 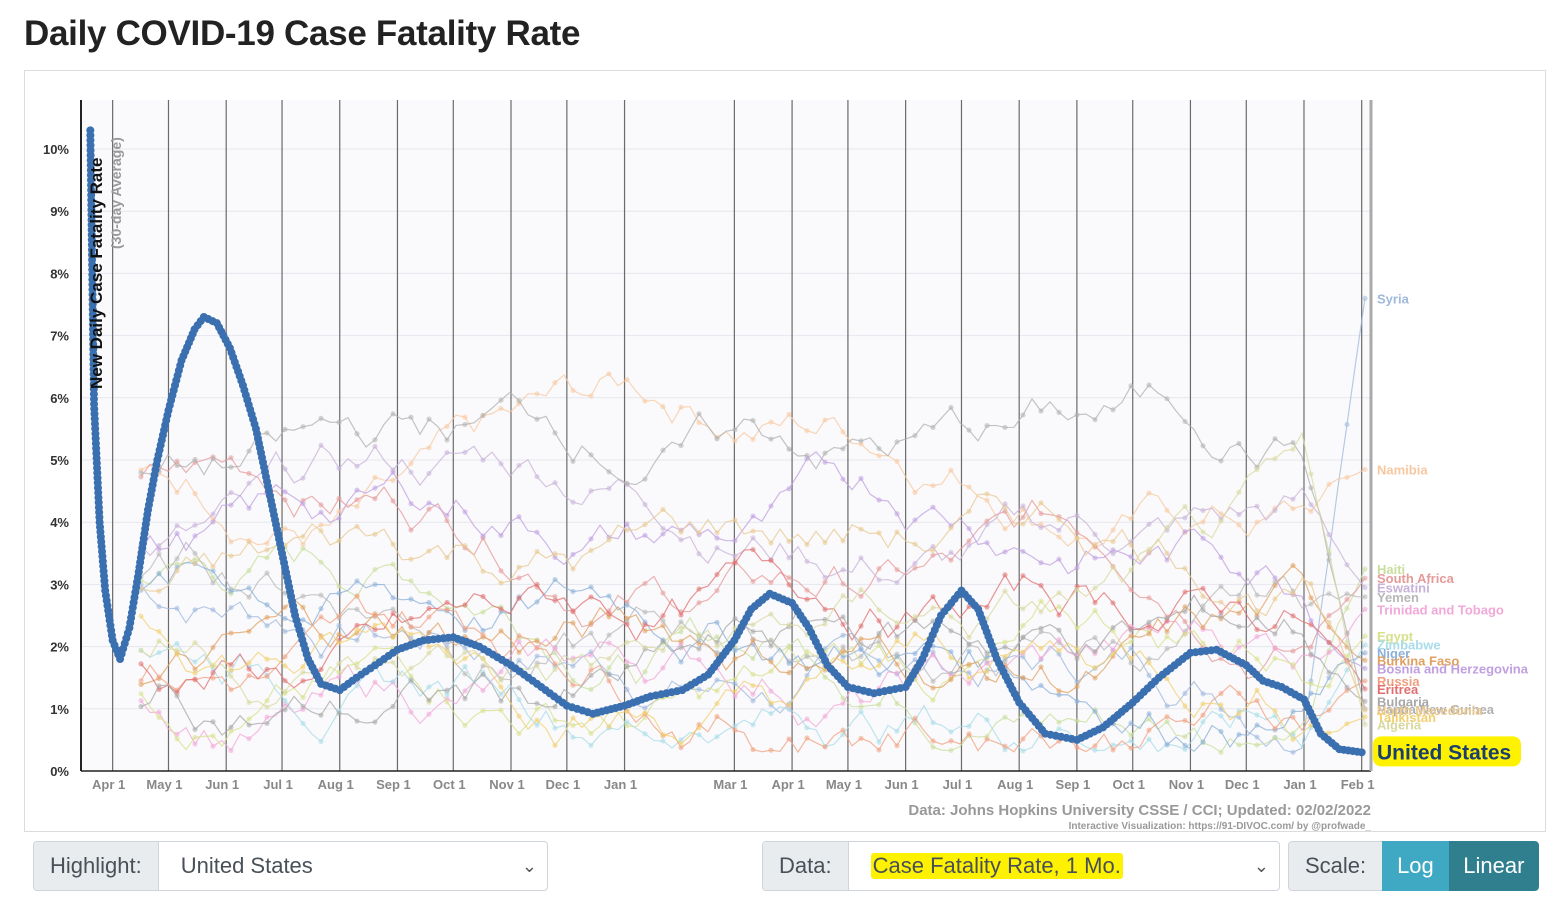 I want to click on scale-linear-button: Linear, so click(x=1493, y=866).